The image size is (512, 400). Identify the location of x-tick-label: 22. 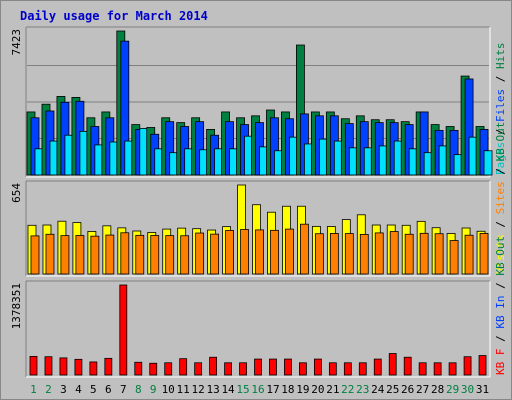
(347, 389).